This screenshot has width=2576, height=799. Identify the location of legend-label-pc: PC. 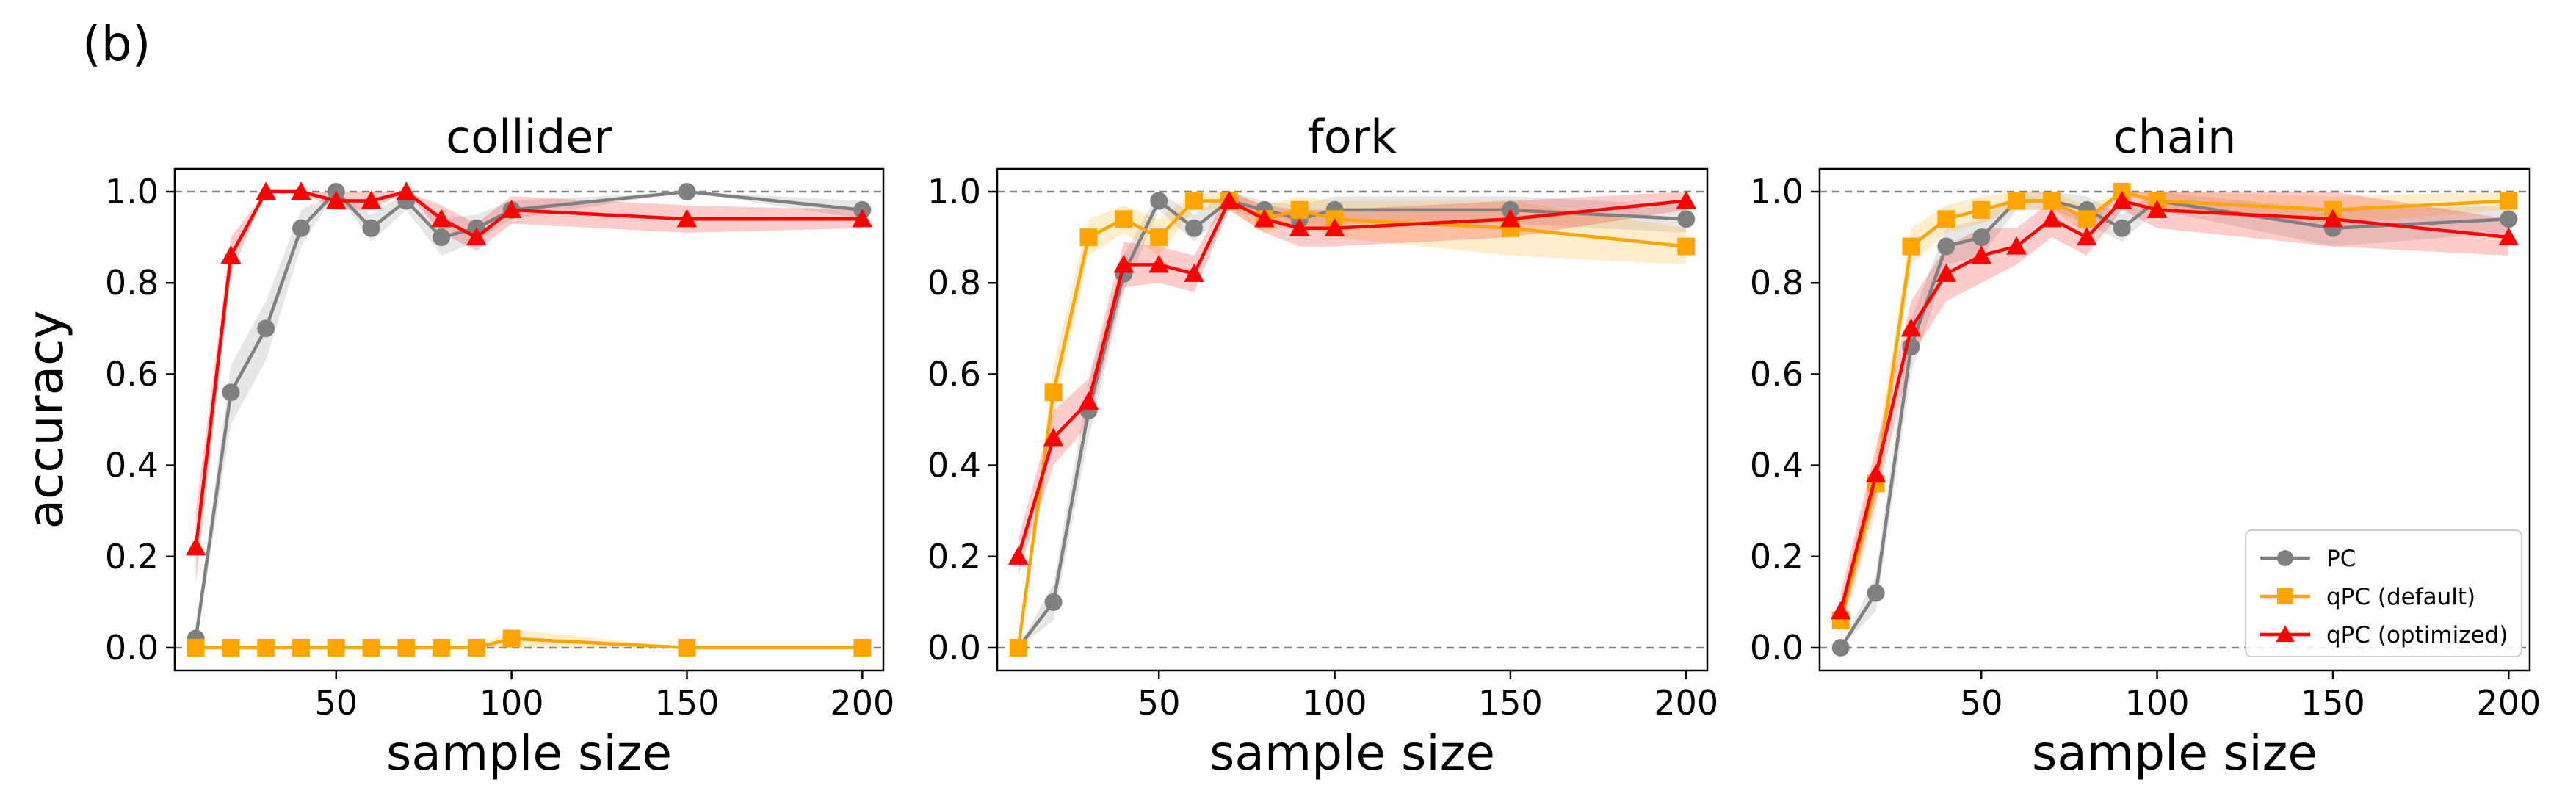
(2341, 559).